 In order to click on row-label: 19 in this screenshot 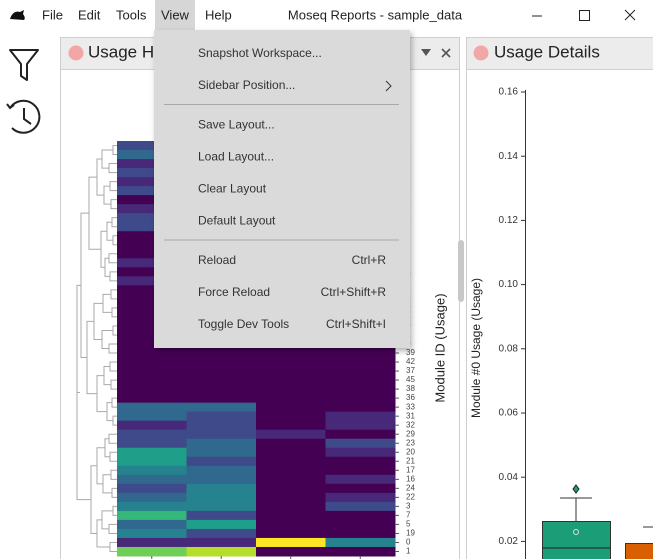, I will do `click(410, 533)`.